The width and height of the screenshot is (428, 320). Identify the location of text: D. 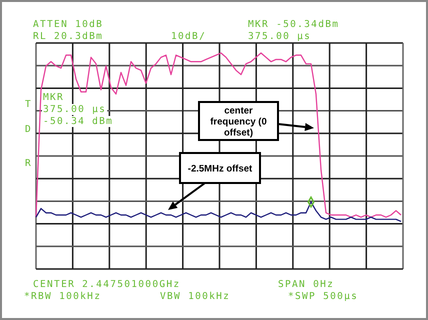
(28, 129).